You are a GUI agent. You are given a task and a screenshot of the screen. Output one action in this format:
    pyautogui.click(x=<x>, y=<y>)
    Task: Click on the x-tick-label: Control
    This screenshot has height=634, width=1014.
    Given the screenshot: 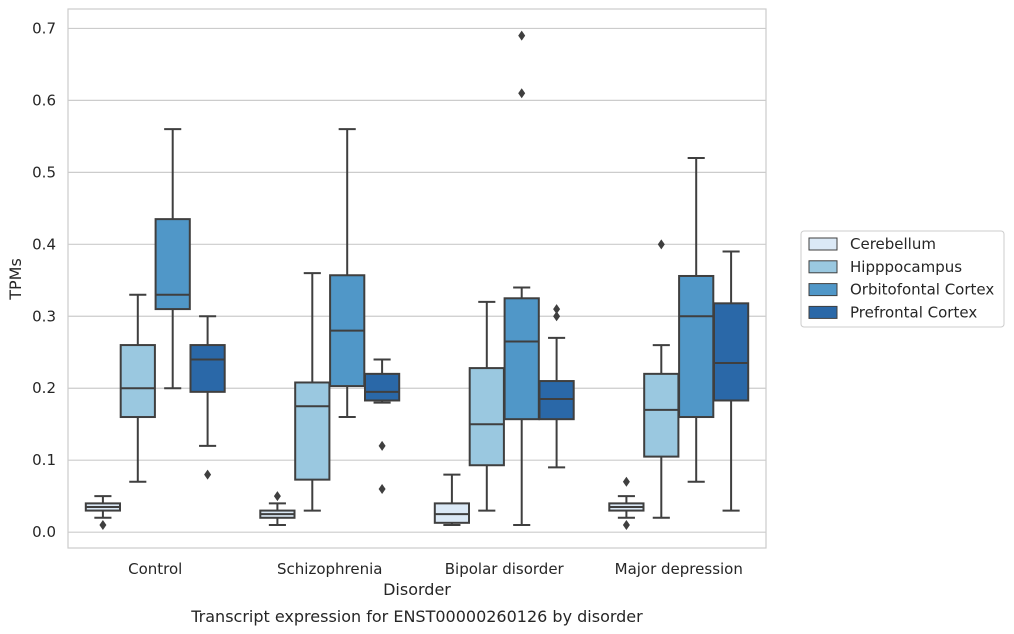 What is the action you would take?
    pyautogui.click(x=155, y=569)
    